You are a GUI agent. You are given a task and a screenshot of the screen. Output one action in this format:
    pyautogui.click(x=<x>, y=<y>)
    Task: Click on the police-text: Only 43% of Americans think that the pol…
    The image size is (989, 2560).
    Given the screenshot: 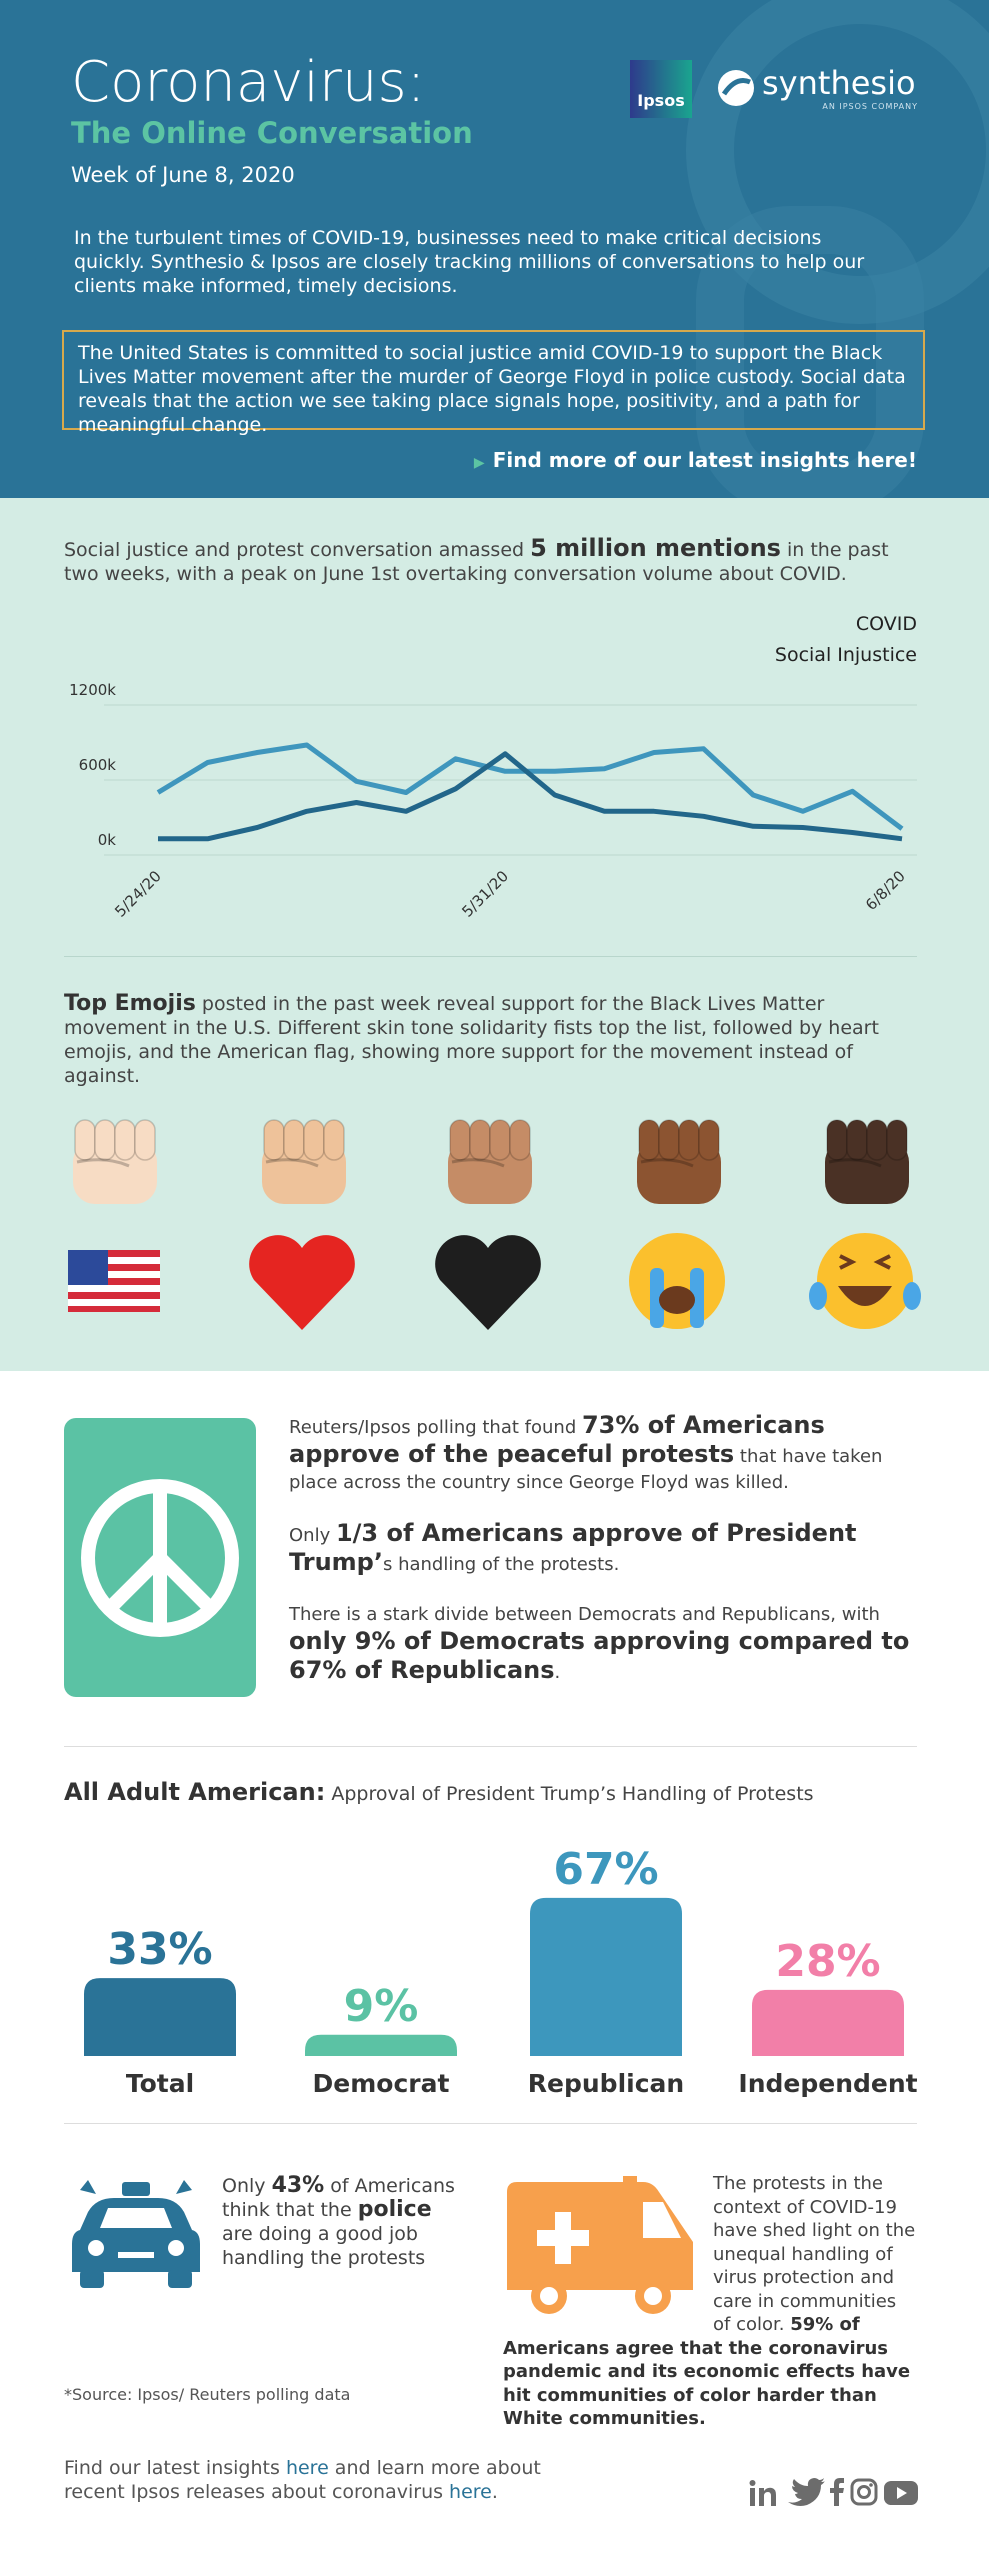 What is the action you would take?
    pyautogui.click(x=342, y=2222)
    